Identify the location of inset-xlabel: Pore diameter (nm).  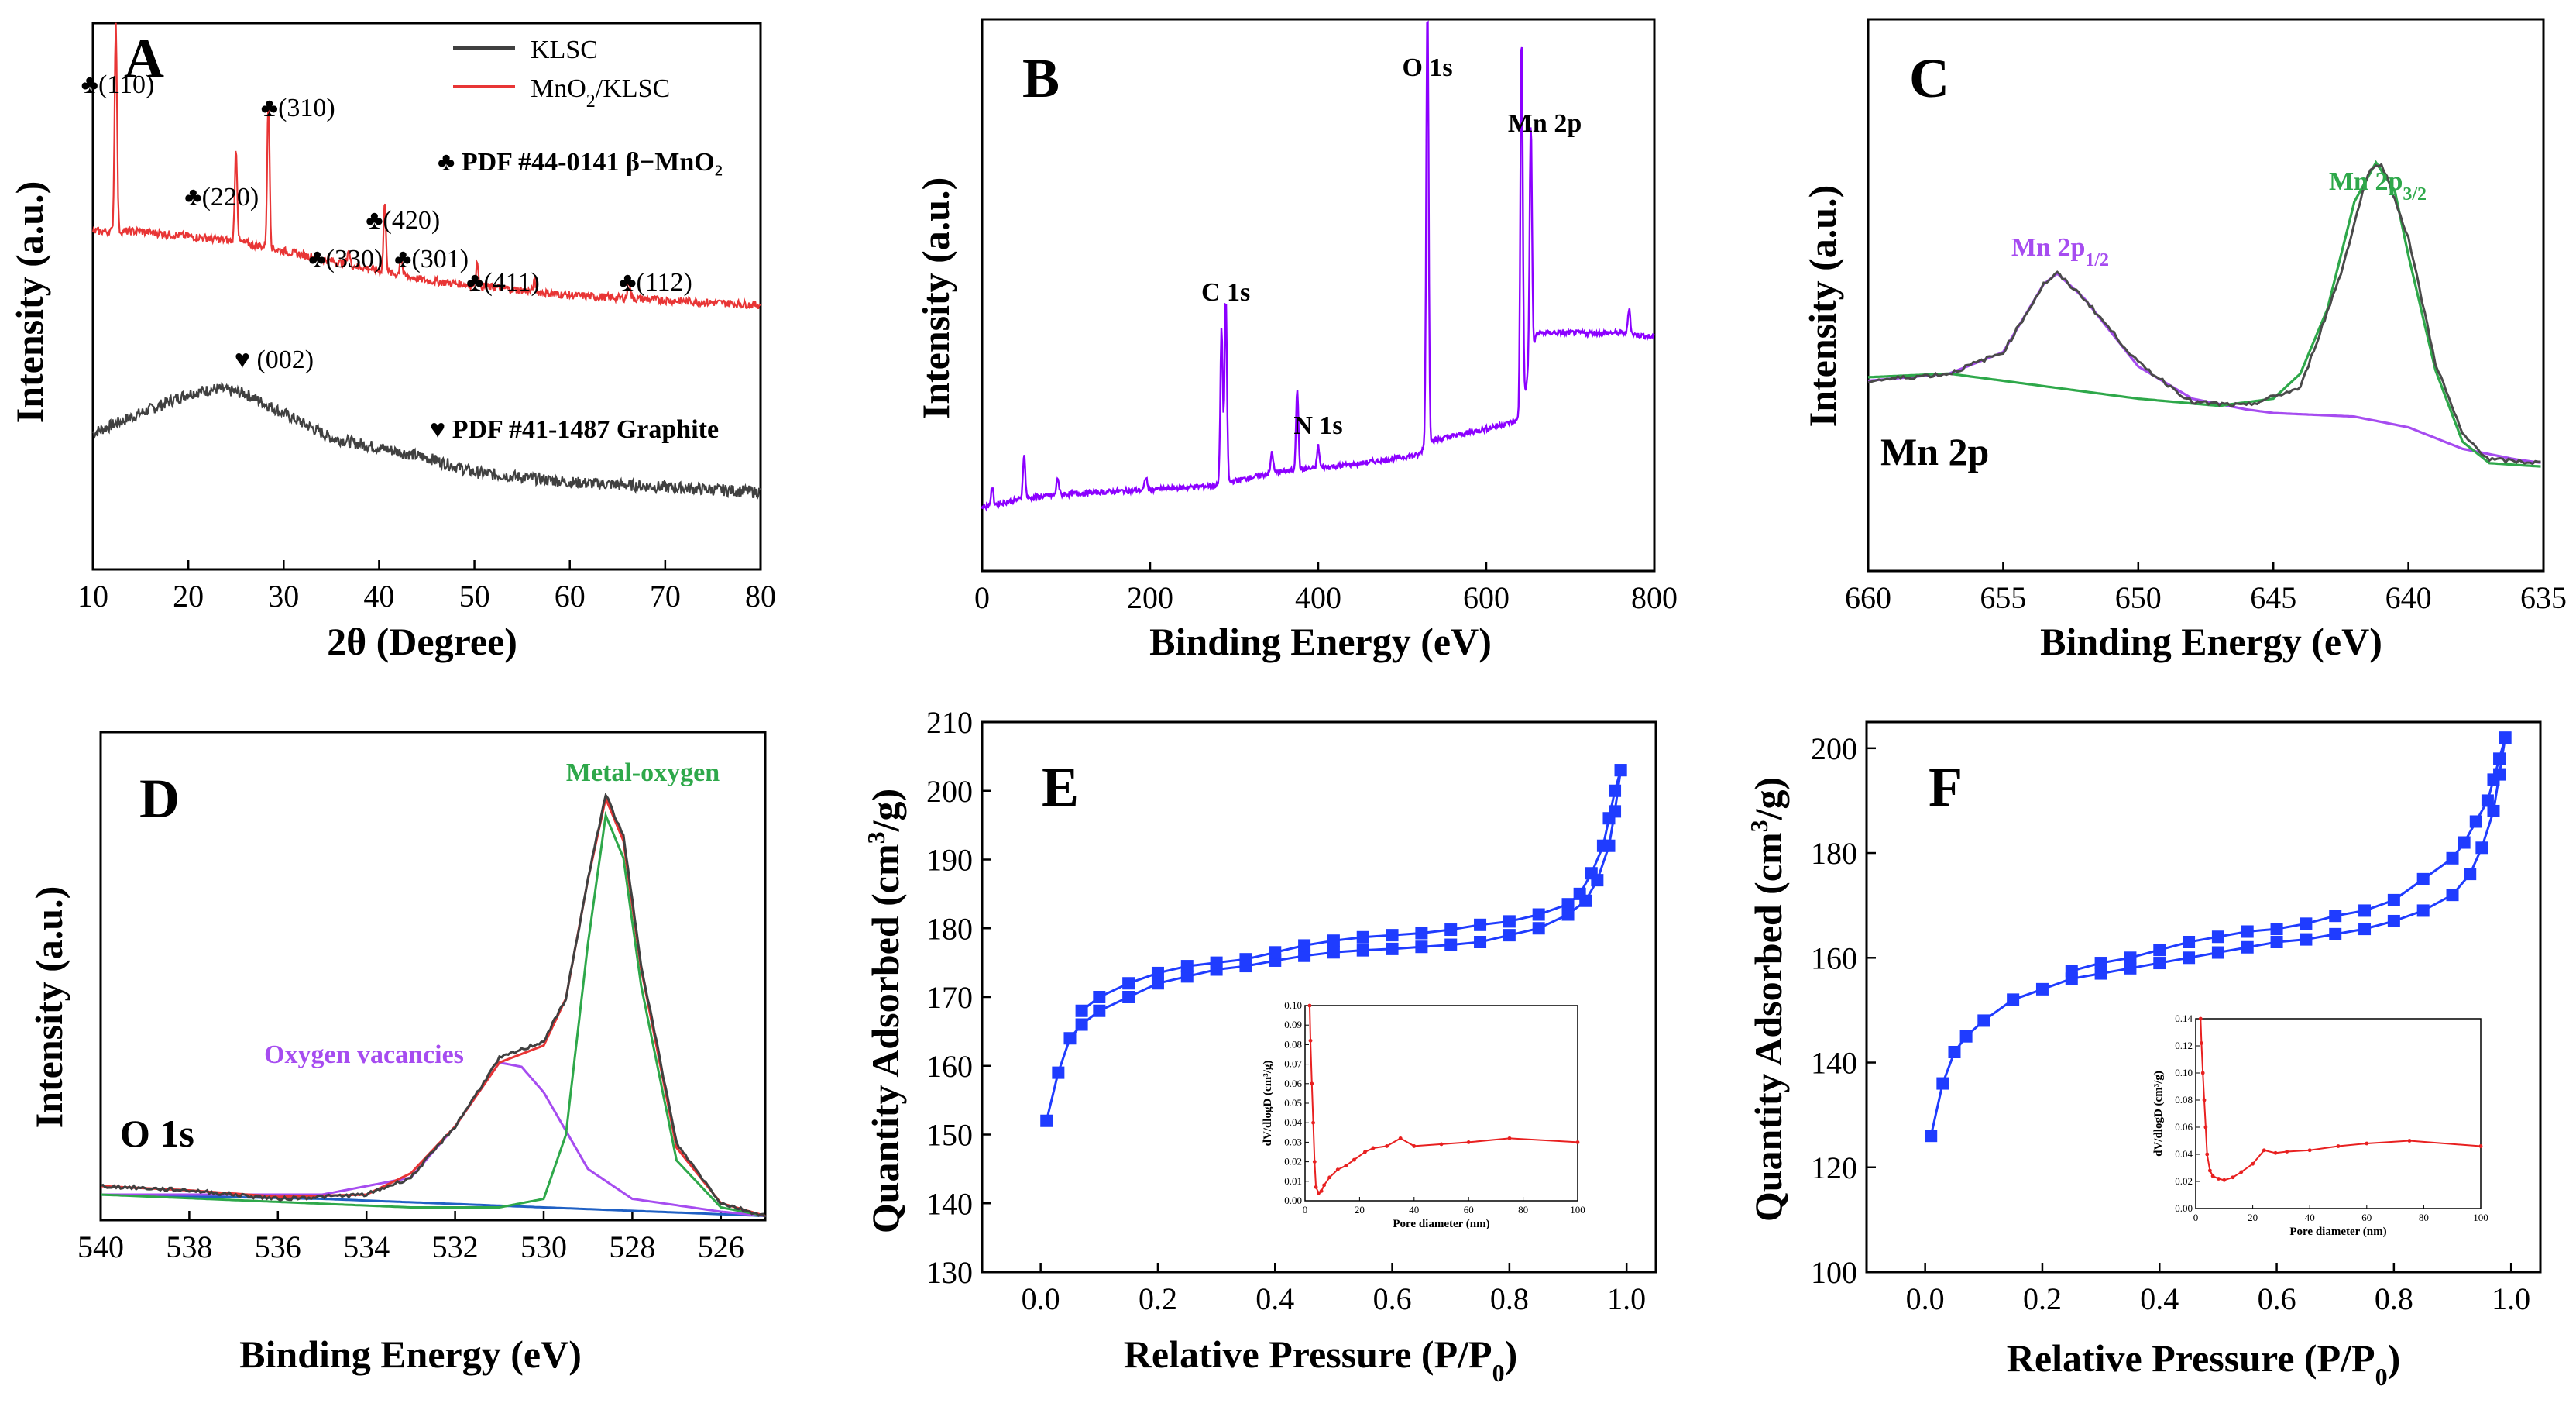
(2337, 1232).